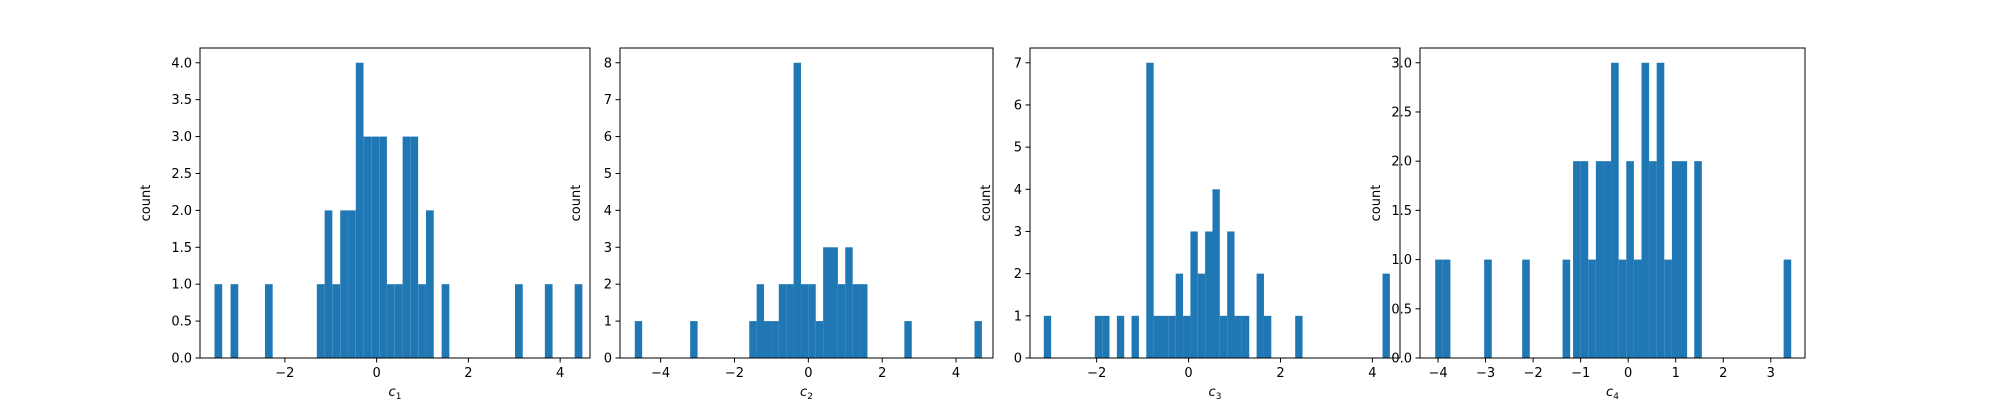 The image size is (2000, 400). What do you see at coordinates (181, 100) in the screenshot?
I see `y-tick-label: 3.5` at bounding box center [181, 100].